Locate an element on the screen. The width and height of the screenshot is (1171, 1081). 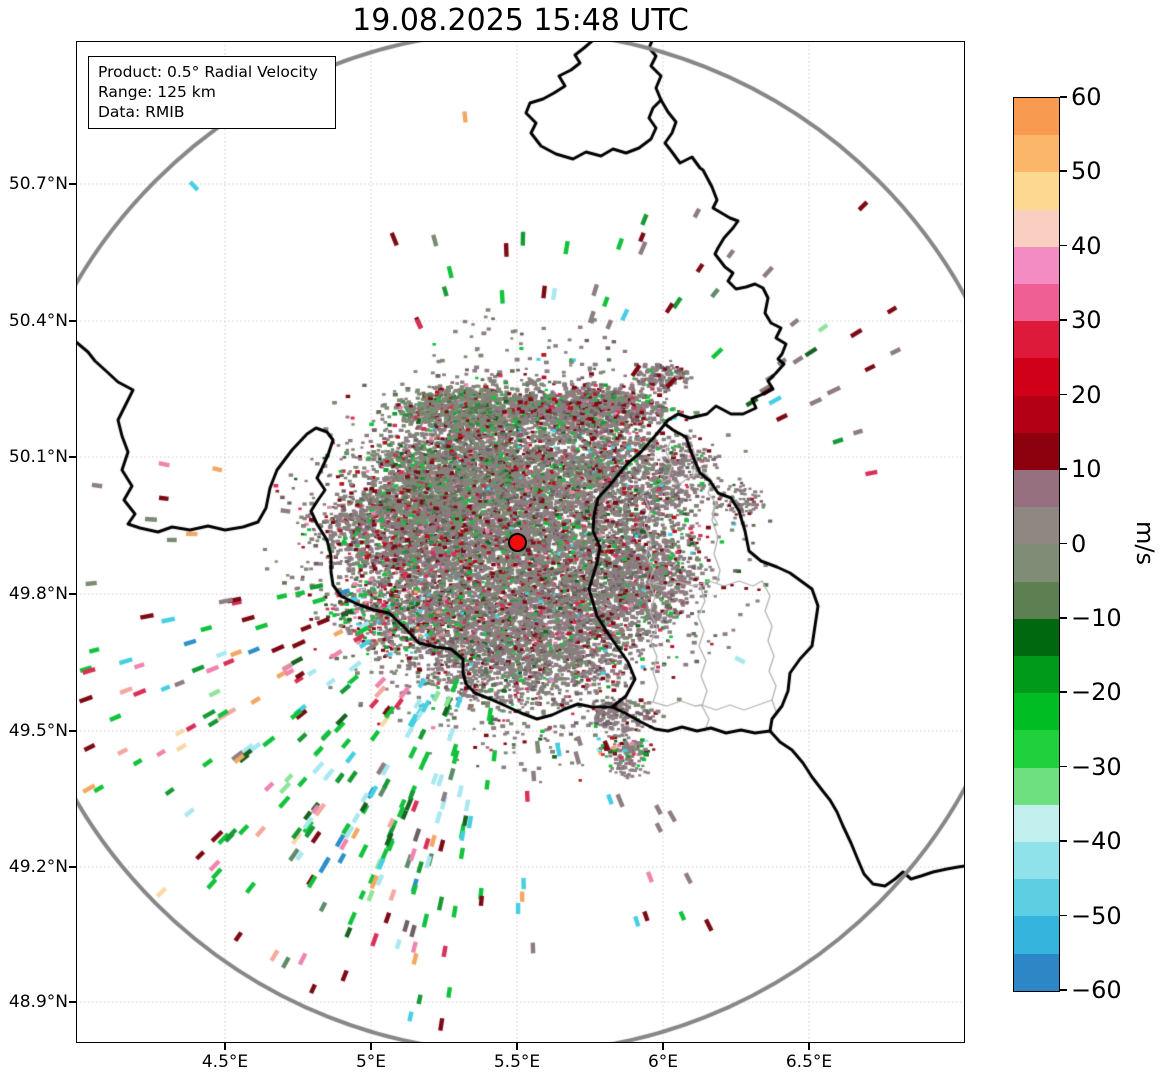
x-tick-label: 5°E is located at coordinates (371, 1062).